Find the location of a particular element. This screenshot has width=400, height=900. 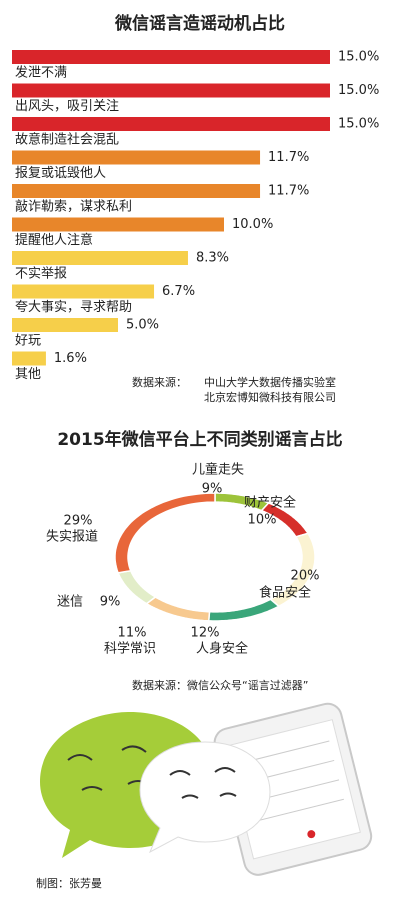

category-label: 不实举报 is located at coordinates (41, 274).